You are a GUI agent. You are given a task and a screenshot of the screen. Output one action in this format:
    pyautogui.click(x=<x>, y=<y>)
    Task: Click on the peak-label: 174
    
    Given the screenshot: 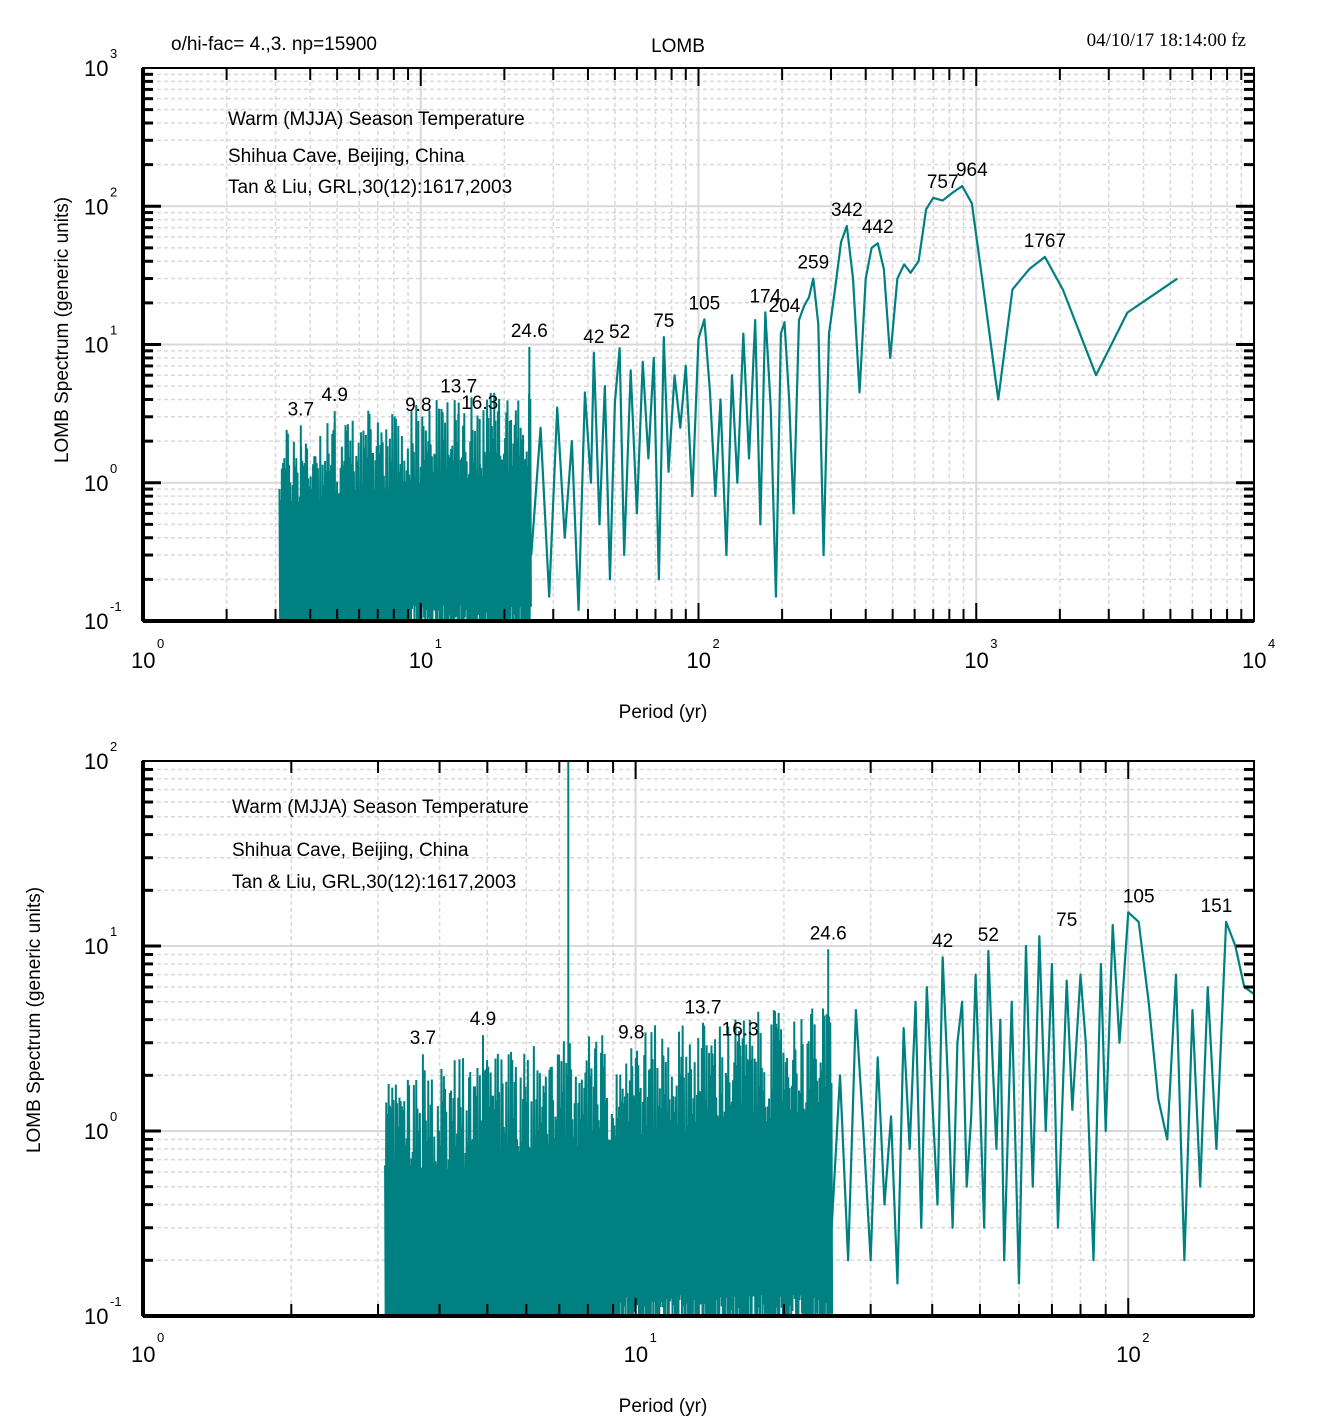 What is the action you would take?
    pyautogui.click(x=765, y=296)
    